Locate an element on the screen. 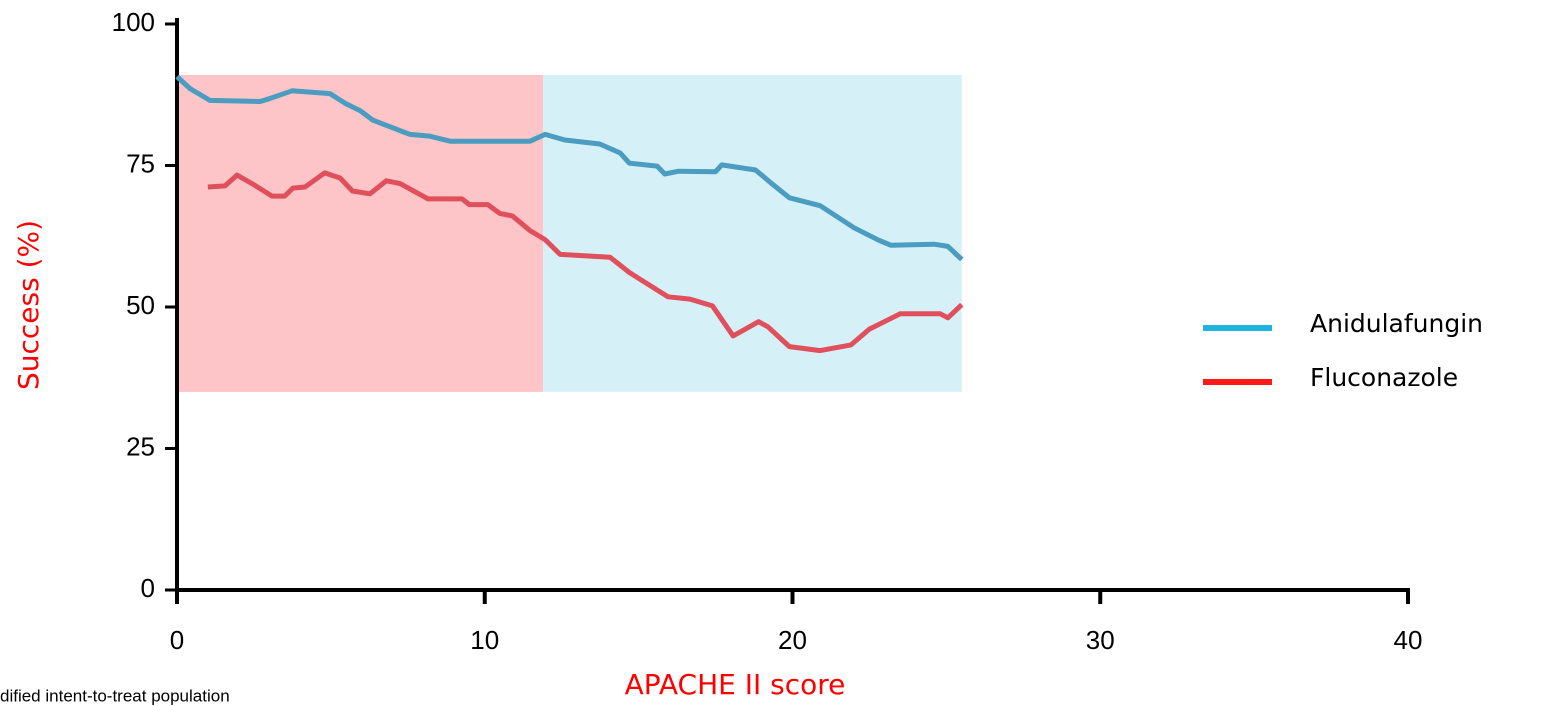 This screenshot has width=1565, height=706. legend-label: Anidulafungin is located at coordinates (1396, 323).